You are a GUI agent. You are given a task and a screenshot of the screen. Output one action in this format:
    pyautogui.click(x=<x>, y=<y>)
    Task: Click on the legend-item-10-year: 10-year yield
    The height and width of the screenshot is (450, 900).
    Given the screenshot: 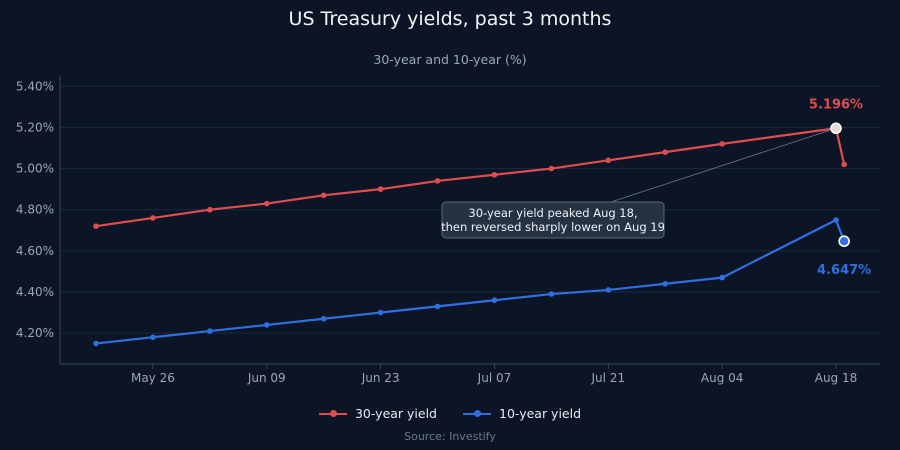 What is the action you would take?
    pyautogui.click(x=522, y=413)
    